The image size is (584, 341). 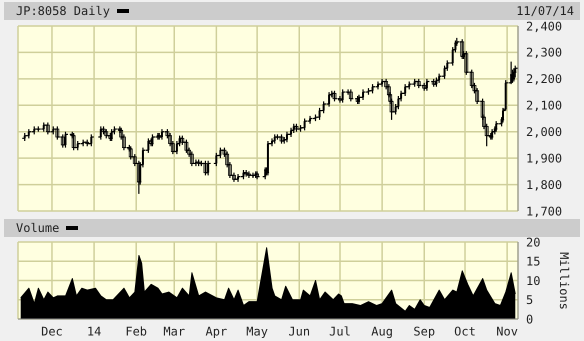 I want to click on y-tick-label: 15, so click(x=533, y=261).